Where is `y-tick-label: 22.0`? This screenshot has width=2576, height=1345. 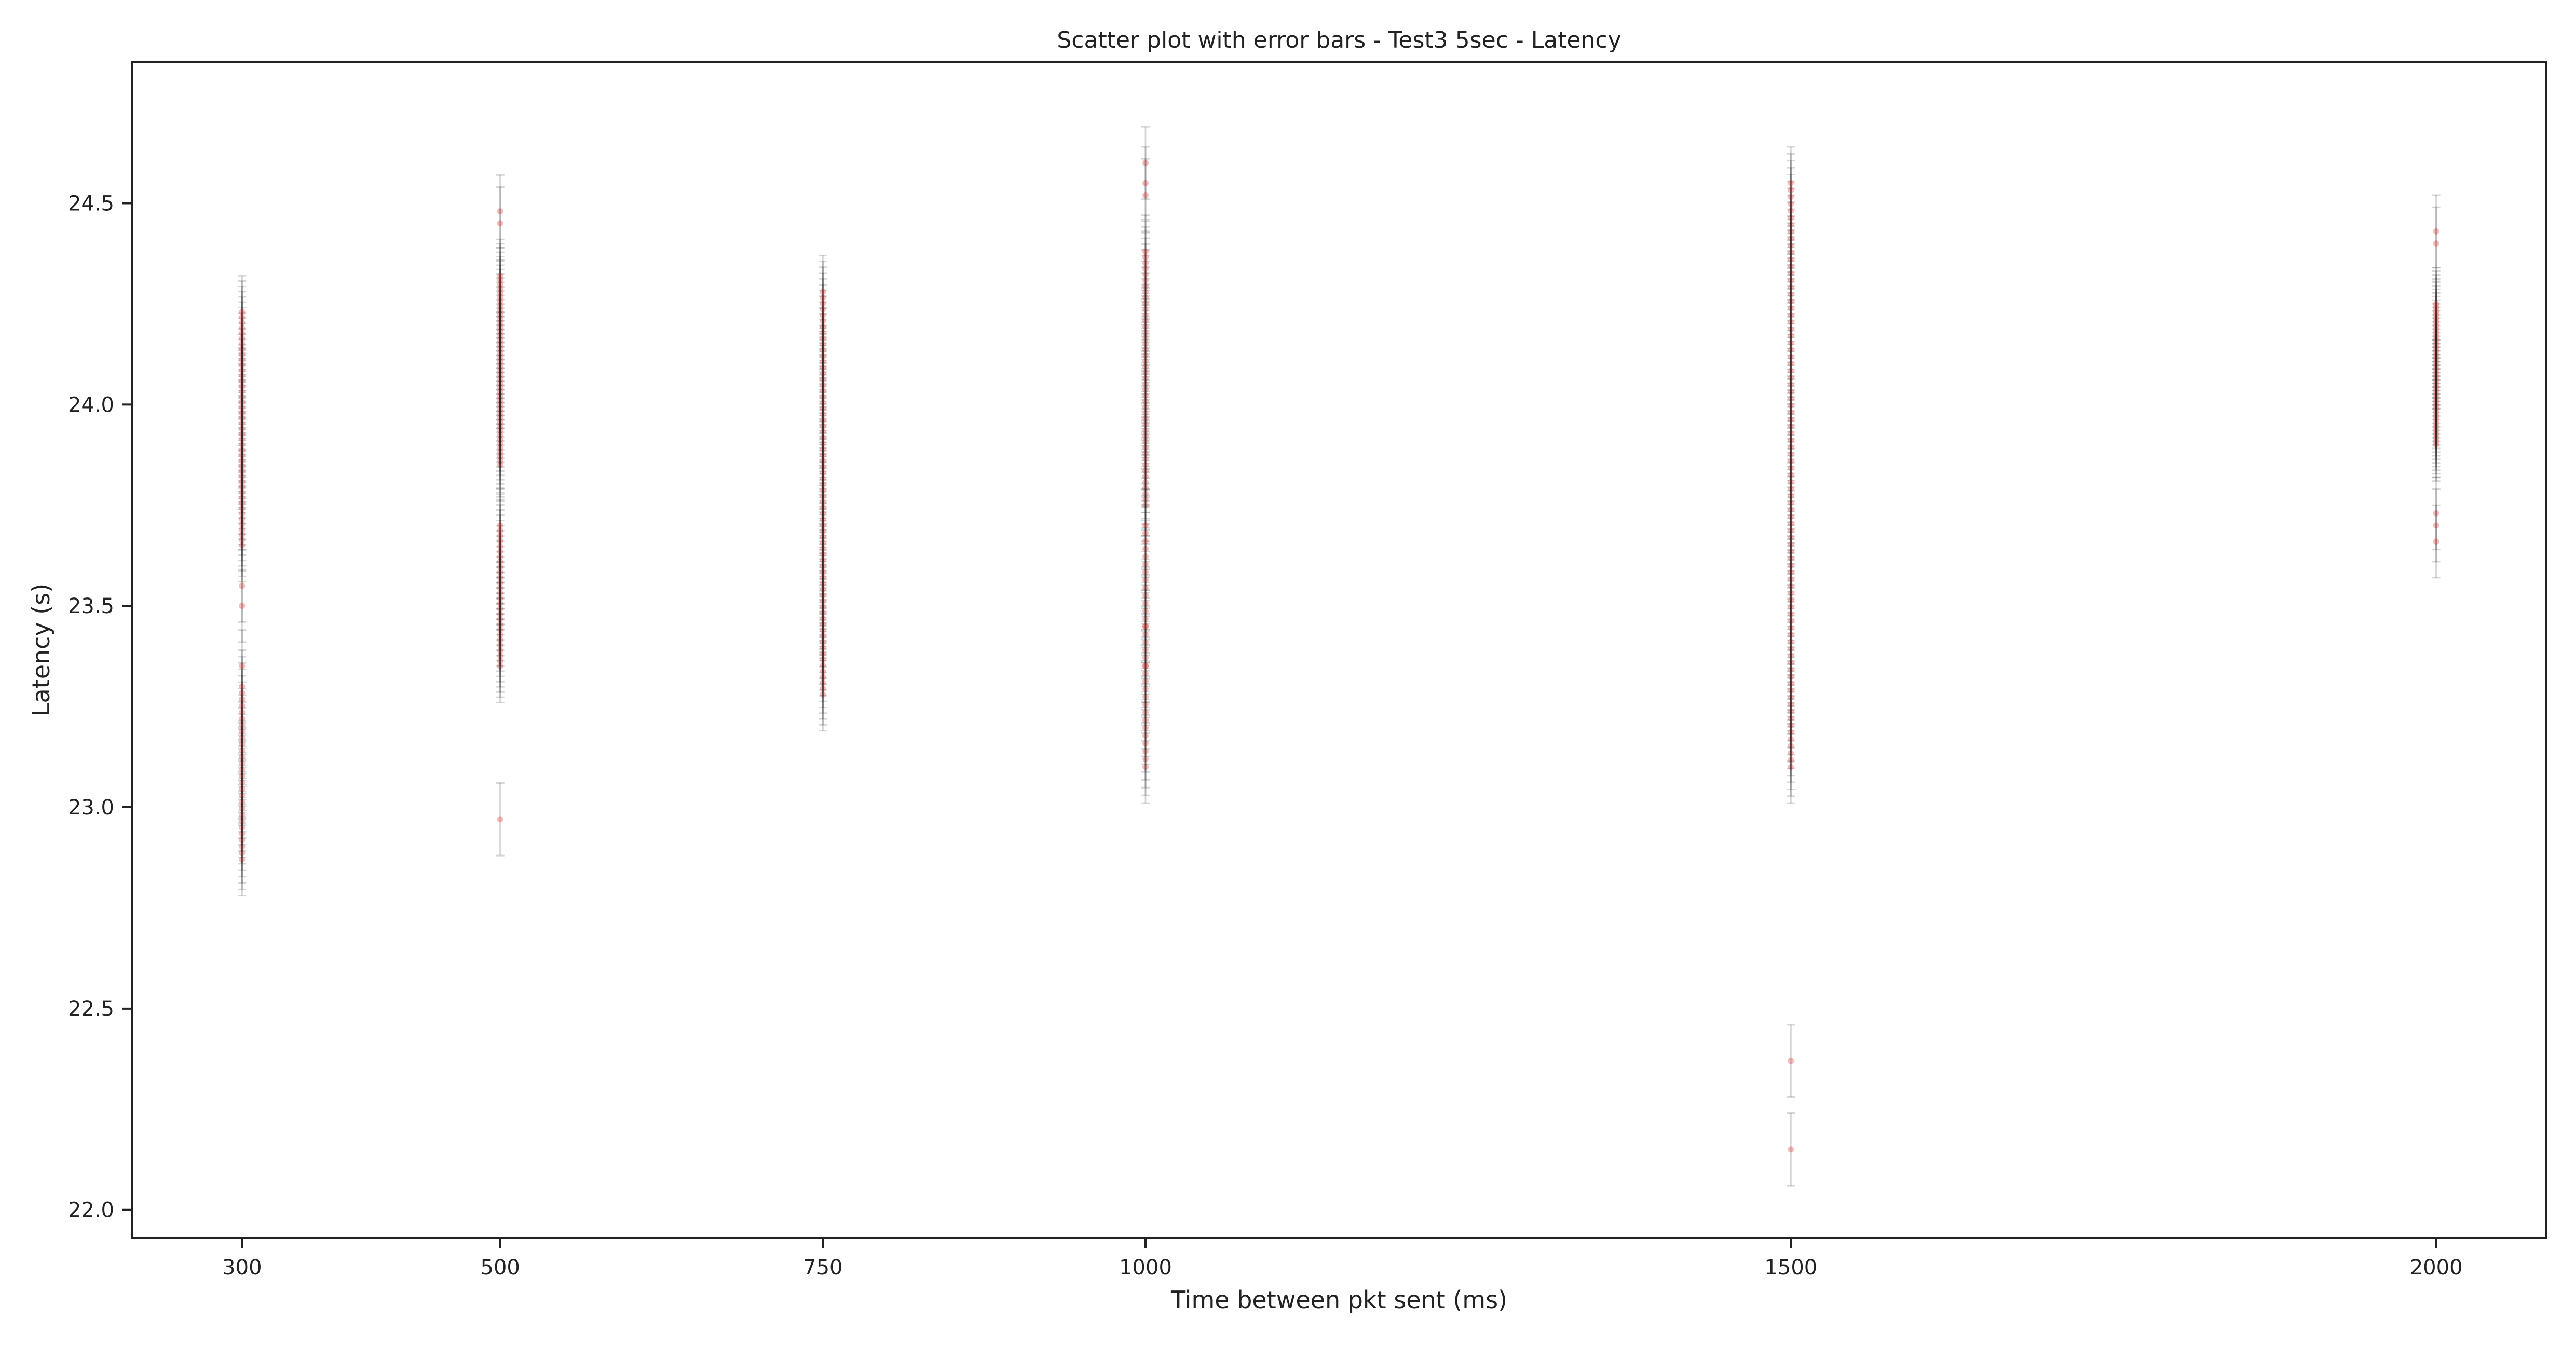
y-tick-label: 22.0 is located at coordinates (91, 1210).